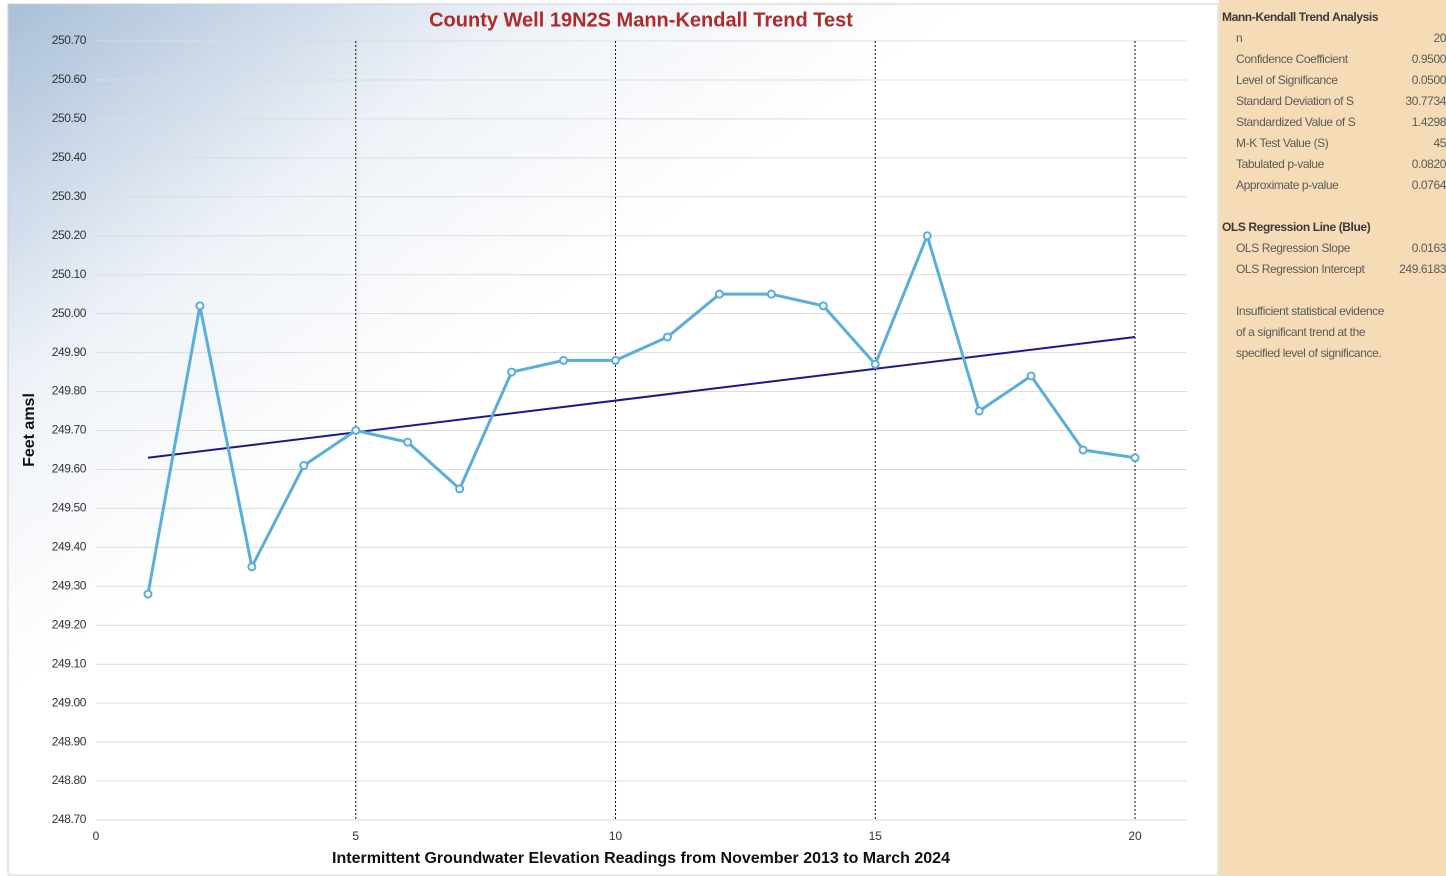 The height and width of the screenshot is (876, 1446). What do you see at coordinates (1295, 101) in the screenshot?
I see `stat-label: Standard Deviation of S` at bounding box center [1295, 101].